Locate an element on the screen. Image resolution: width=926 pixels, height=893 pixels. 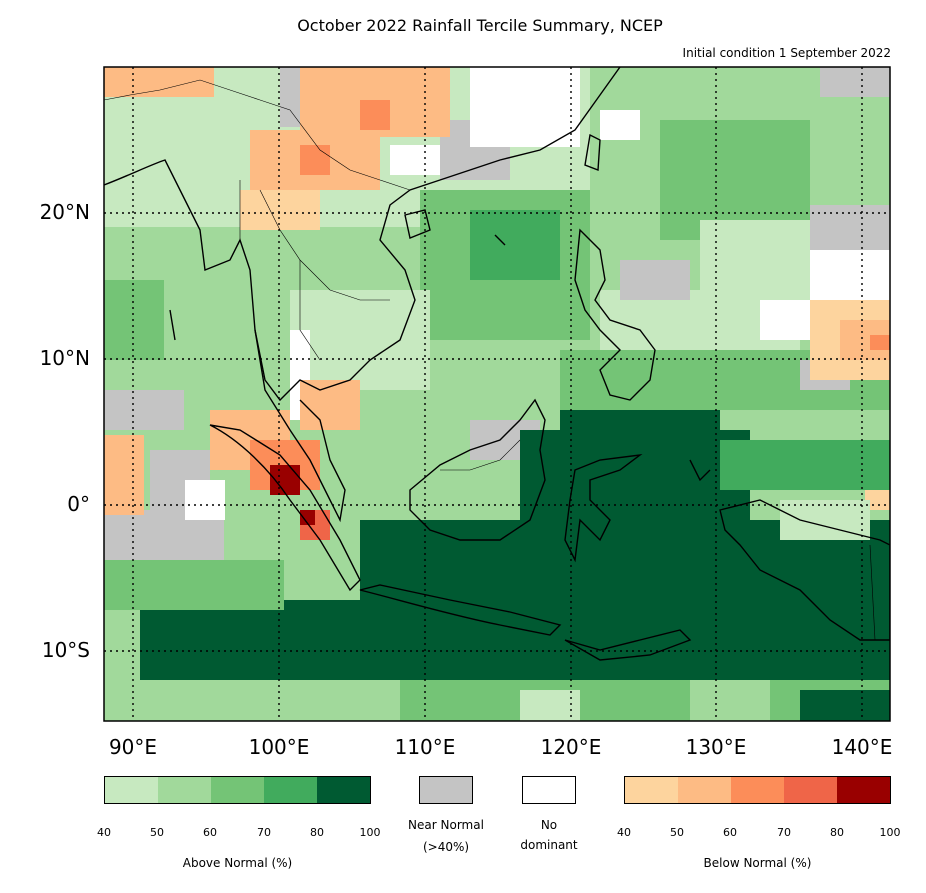
above-tick: 70 is located at coordinates (264, 832).